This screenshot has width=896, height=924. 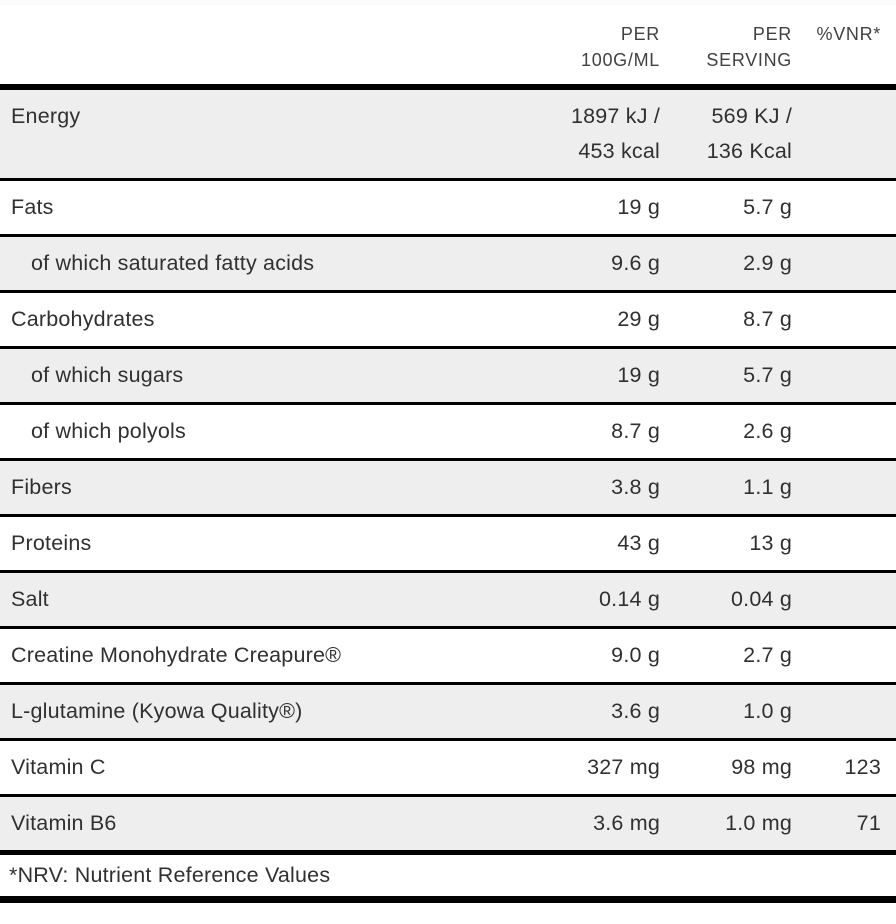 What do you see at coordinates (767, 319) in the screenshot?
I see `per-serving-value: 8.7 g` at bounding box center [767, 319].